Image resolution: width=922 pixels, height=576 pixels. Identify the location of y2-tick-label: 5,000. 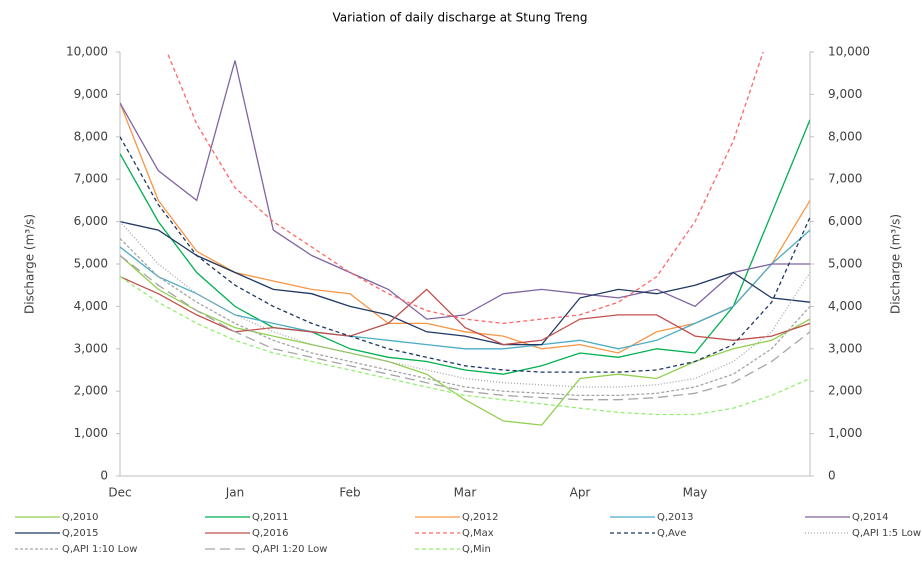
(845, 264).